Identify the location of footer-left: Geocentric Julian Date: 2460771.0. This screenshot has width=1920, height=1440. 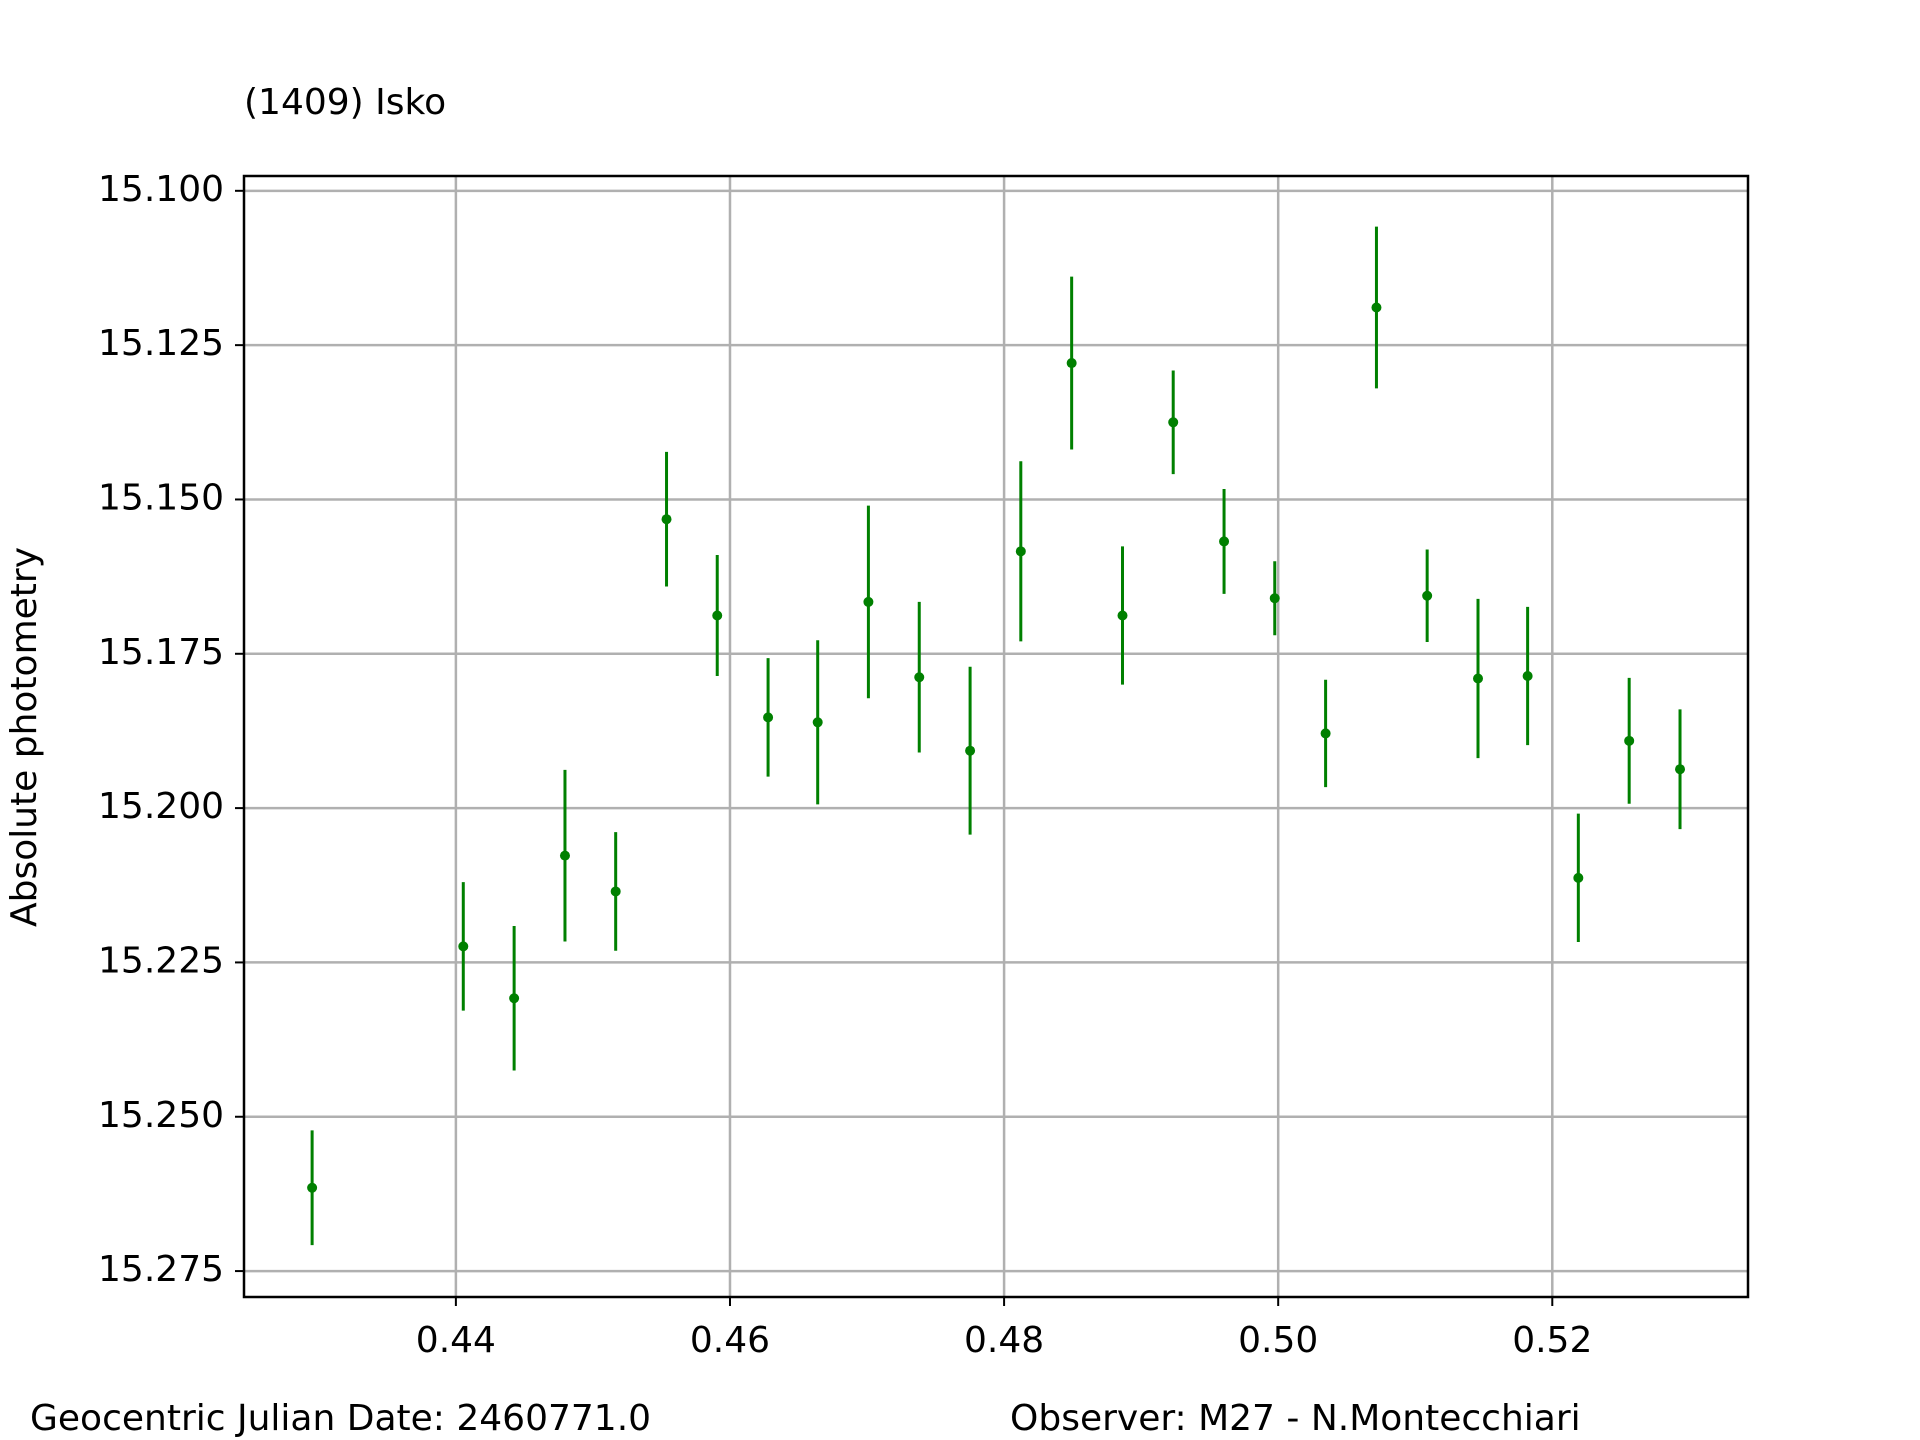
(340, 1418).